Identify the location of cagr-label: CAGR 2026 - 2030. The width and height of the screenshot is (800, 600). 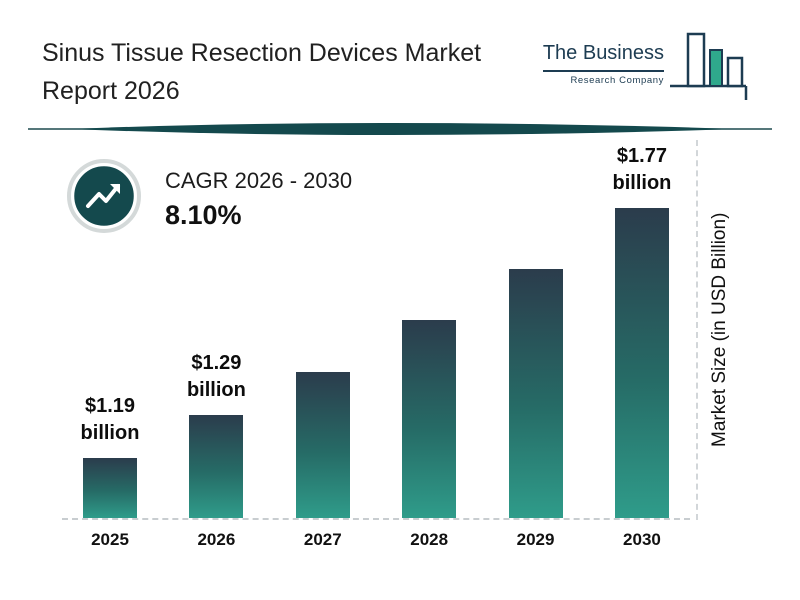
(259, 180).